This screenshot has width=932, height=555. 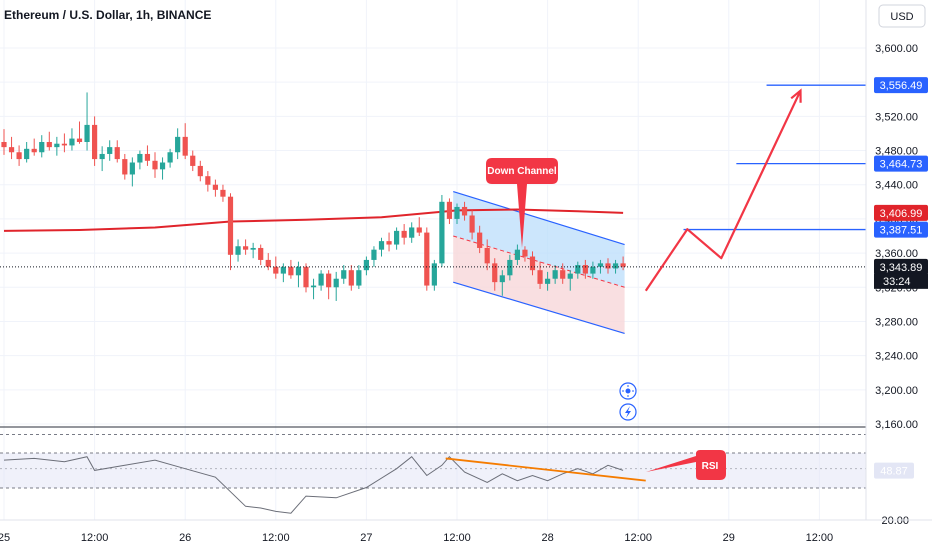 I want to click on rsi-upper-tag-bg, so click(x=894, y=453).